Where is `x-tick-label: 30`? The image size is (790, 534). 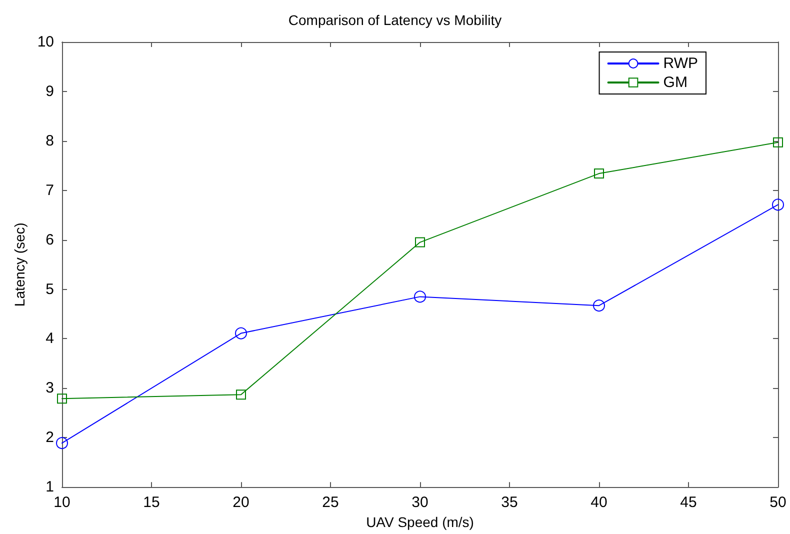 x-tick-label: 30 is located at coordinates (420, 503).